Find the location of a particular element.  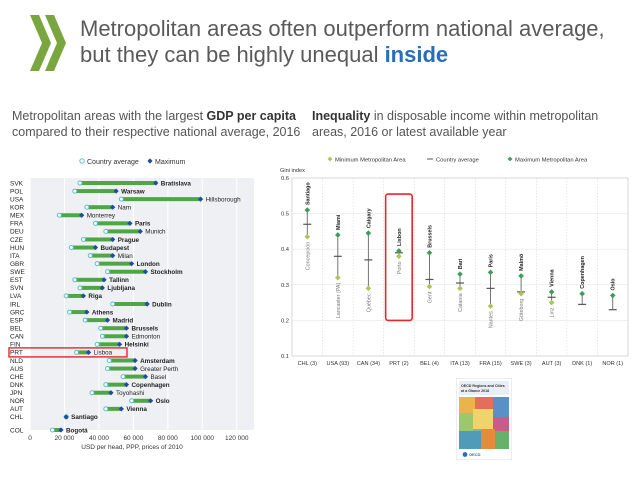

group-label: CAN (34) is located at coordinates (368, 364).